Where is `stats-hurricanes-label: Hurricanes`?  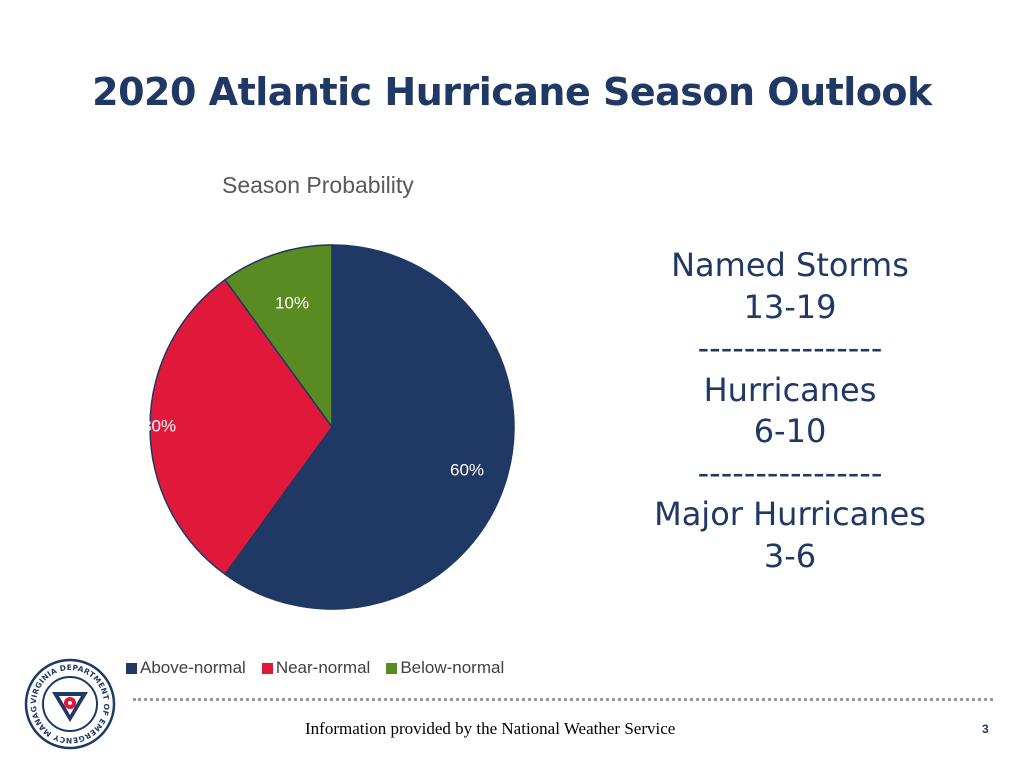
stats-hurricanes-label: Hurricanes is located at coordinates (790, 389).